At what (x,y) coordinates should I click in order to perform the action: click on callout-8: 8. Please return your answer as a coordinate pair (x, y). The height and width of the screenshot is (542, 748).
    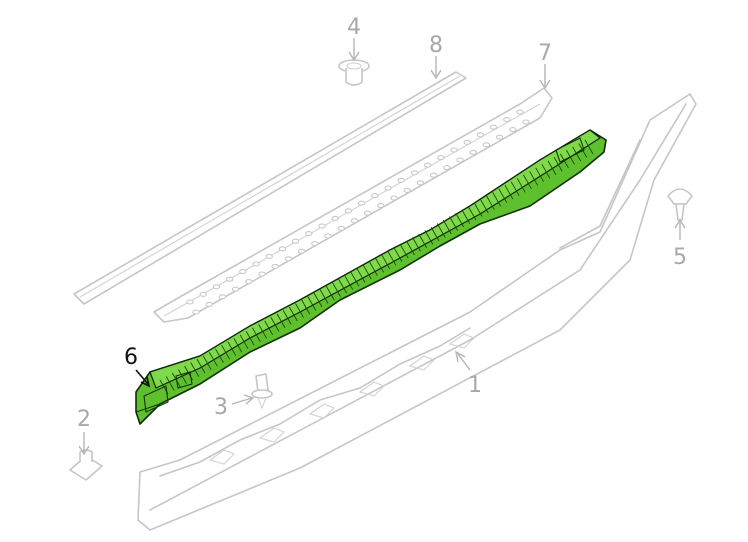
    Looking at the image, I should click on (436, 45).